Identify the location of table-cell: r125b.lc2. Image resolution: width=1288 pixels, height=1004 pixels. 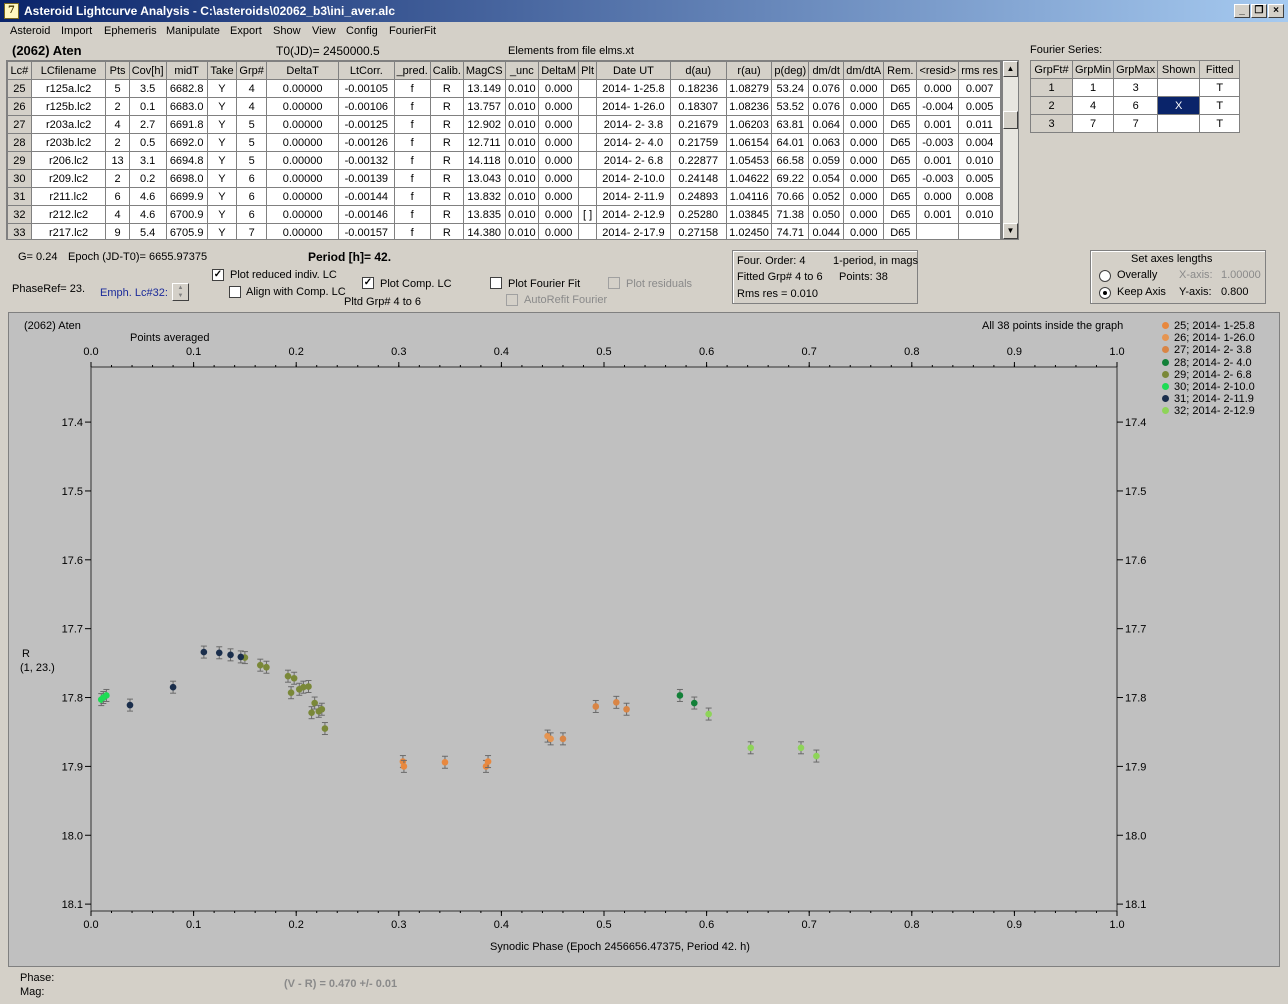
(68, 106).